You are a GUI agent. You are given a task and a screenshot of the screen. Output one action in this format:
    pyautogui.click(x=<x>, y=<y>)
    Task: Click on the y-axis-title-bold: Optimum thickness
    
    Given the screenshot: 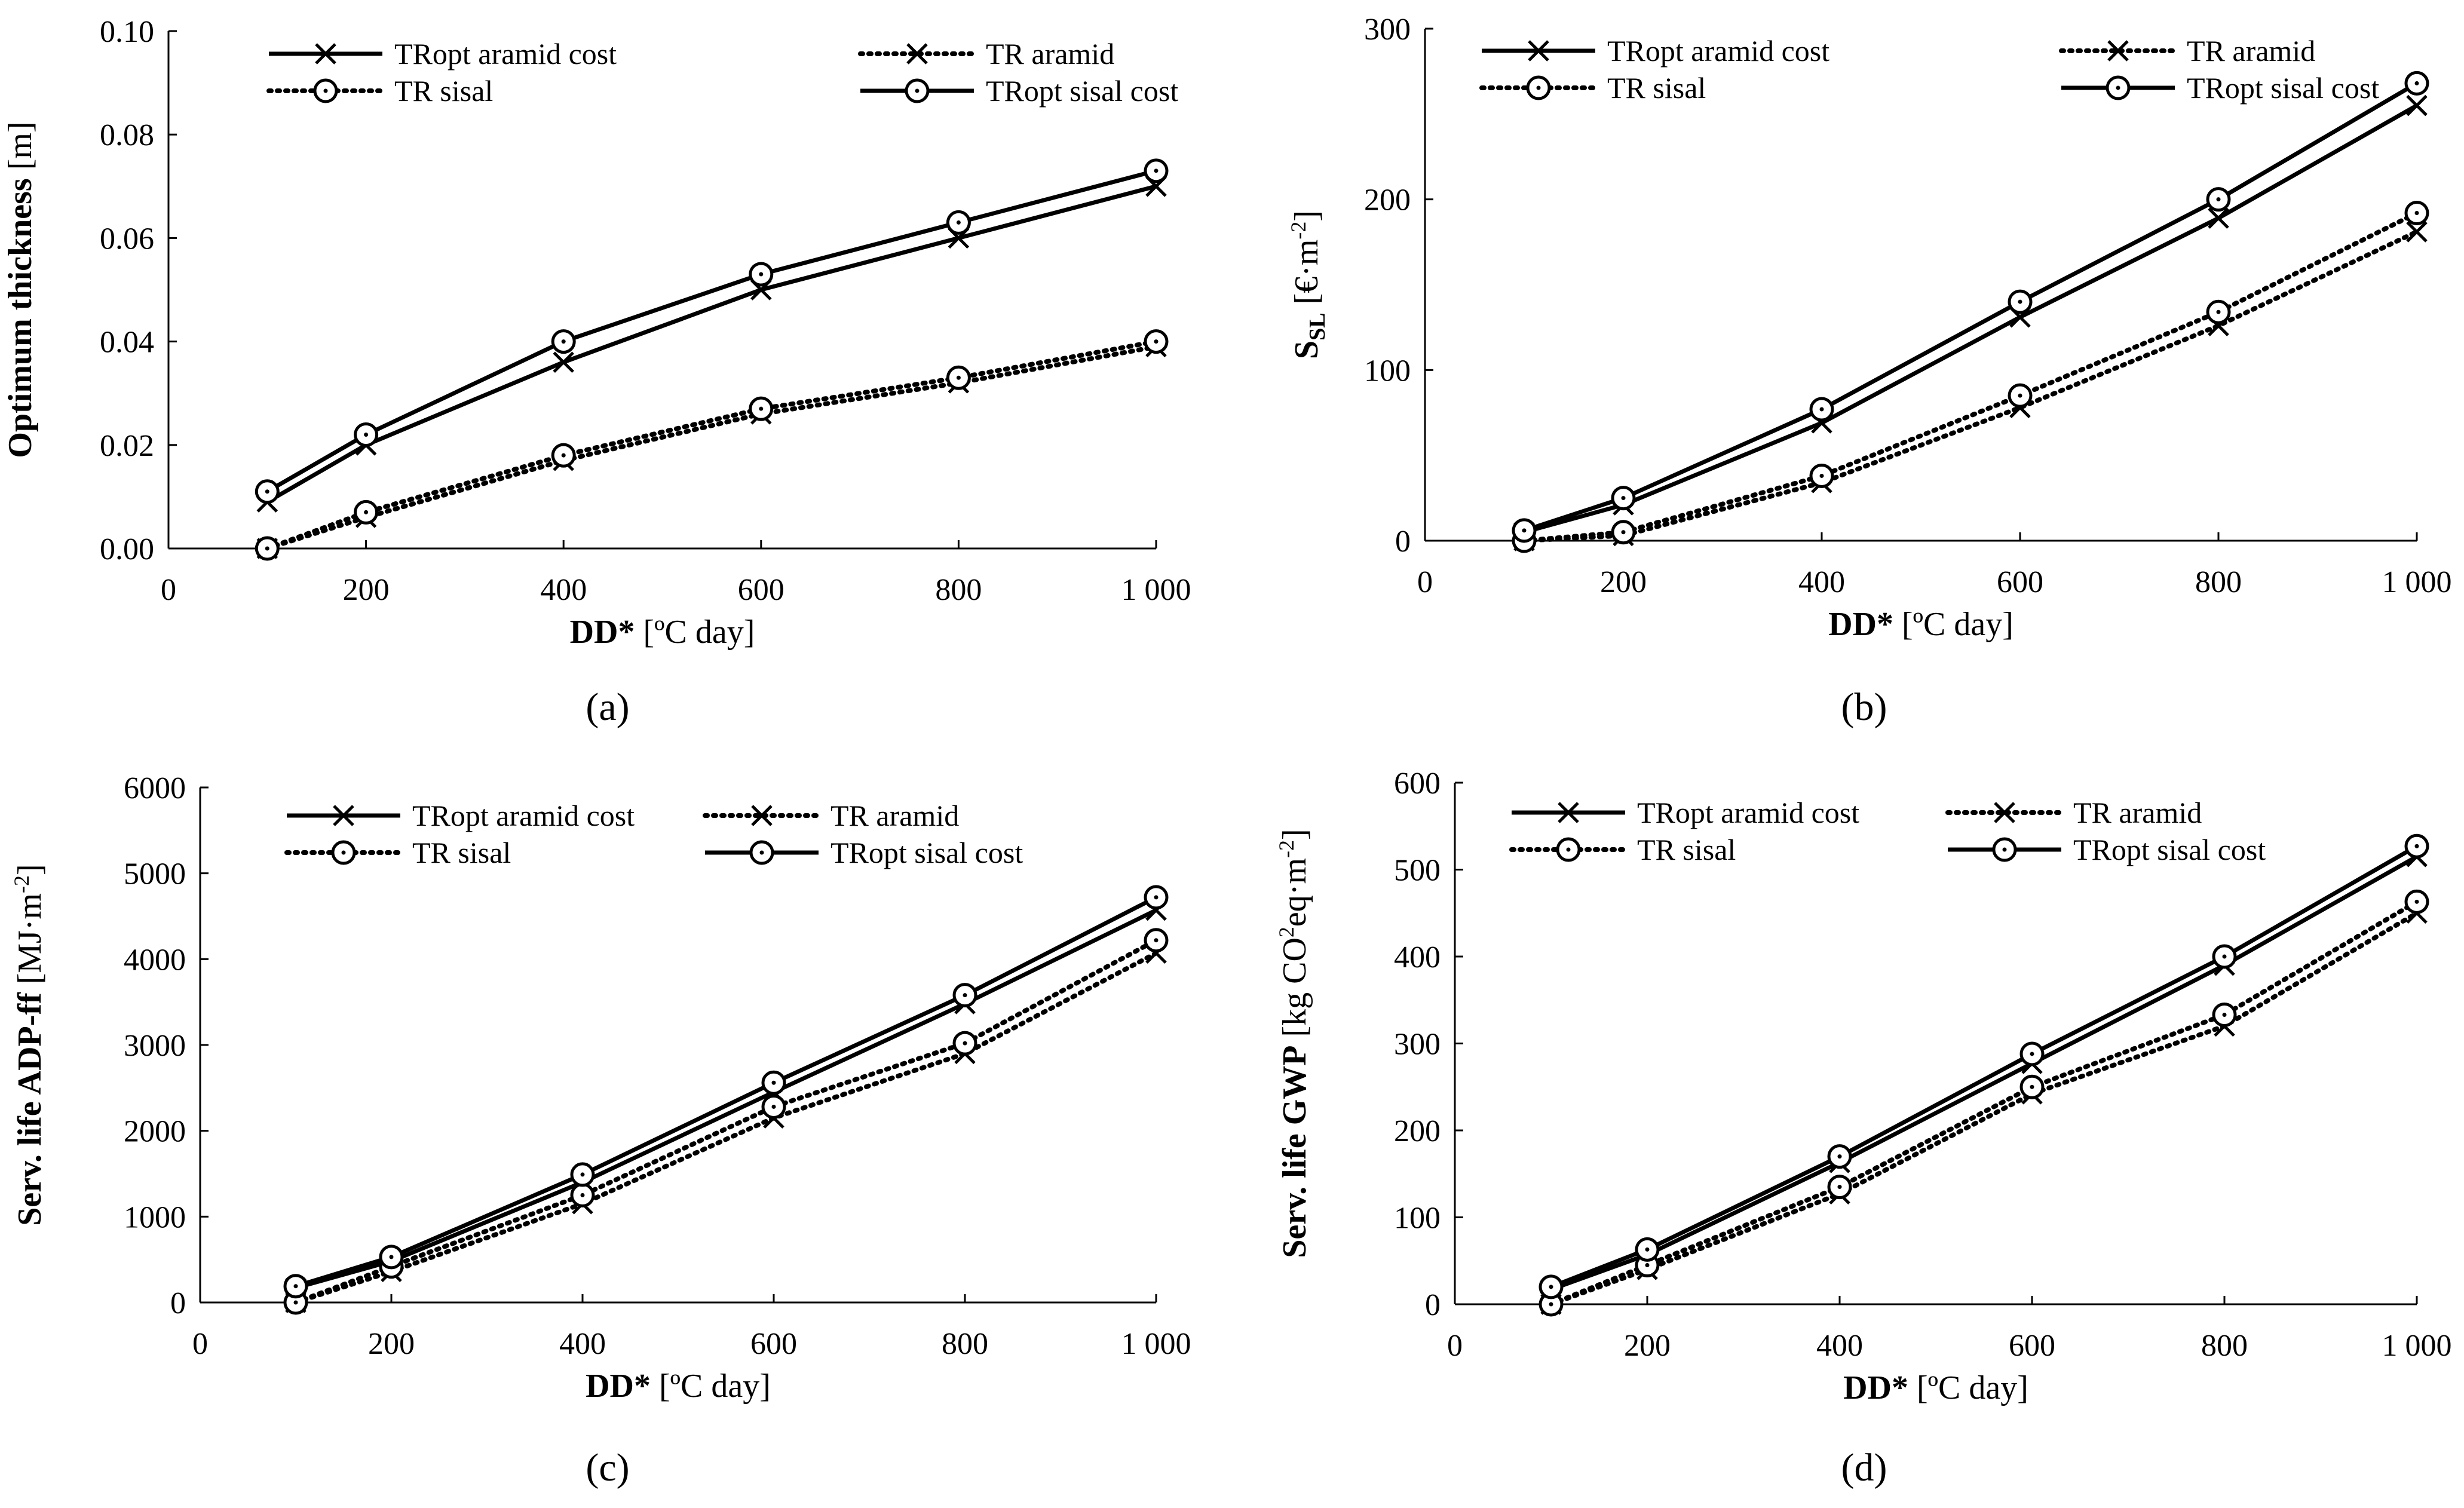 What is the action you would take?
    pyautogui.click(x=20, y=318)
    